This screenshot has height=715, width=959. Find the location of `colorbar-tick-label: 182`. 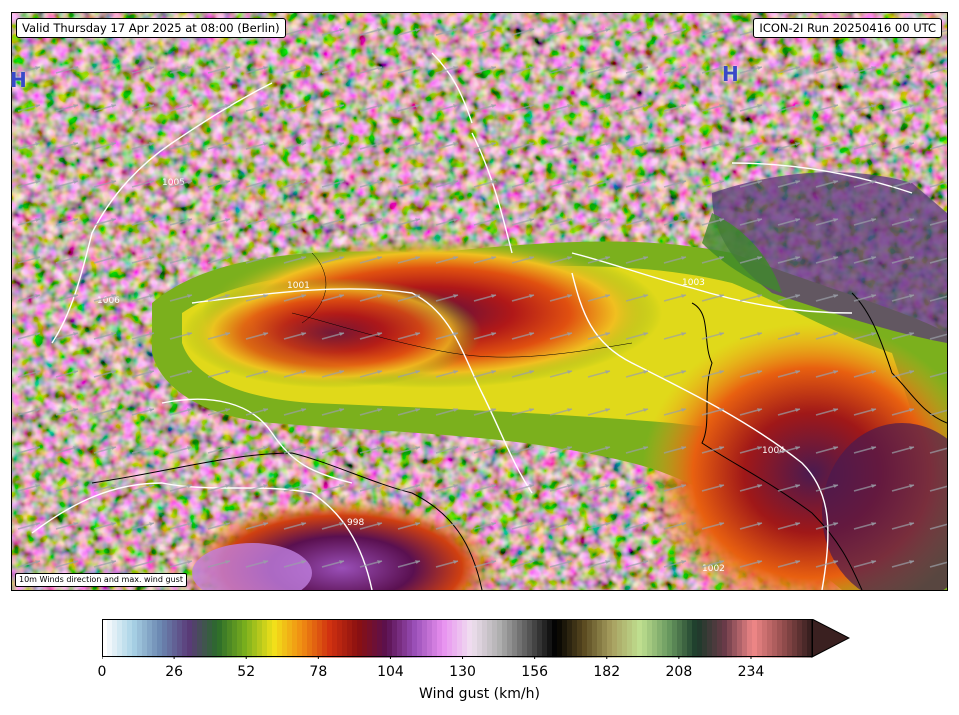

colorbar-tick-label: 182 is located at coordinates (607, 672).